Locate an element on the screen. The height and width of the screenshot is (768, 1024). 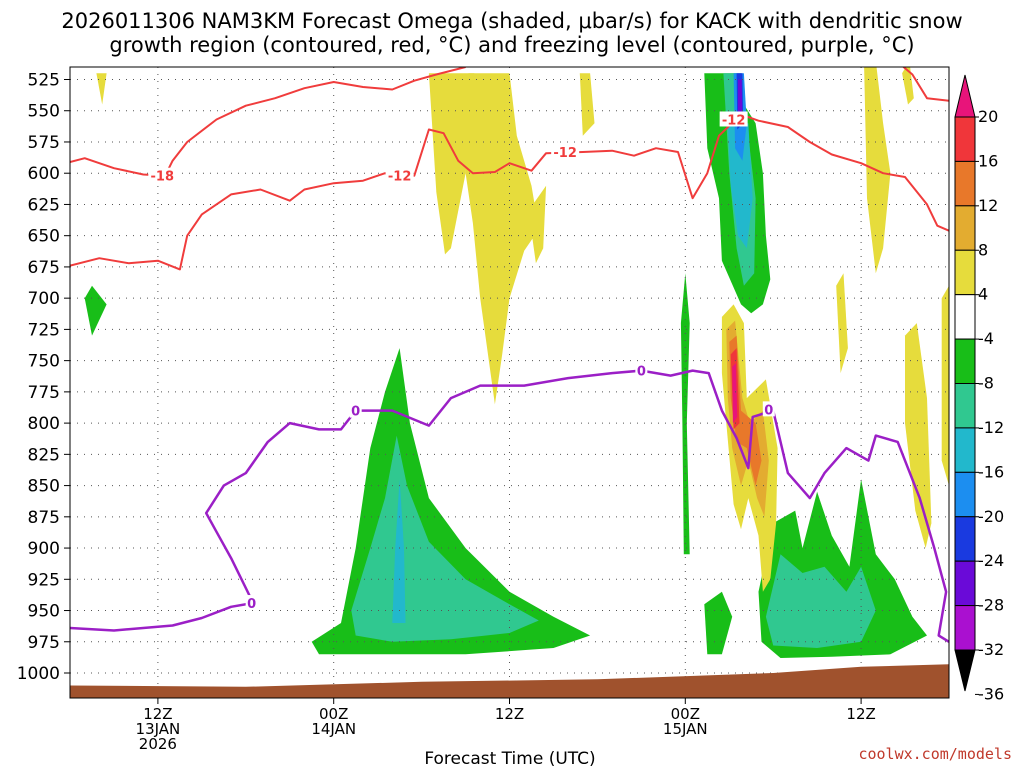
y-tick-label-650: 650 is located at coordinates (44, 237).